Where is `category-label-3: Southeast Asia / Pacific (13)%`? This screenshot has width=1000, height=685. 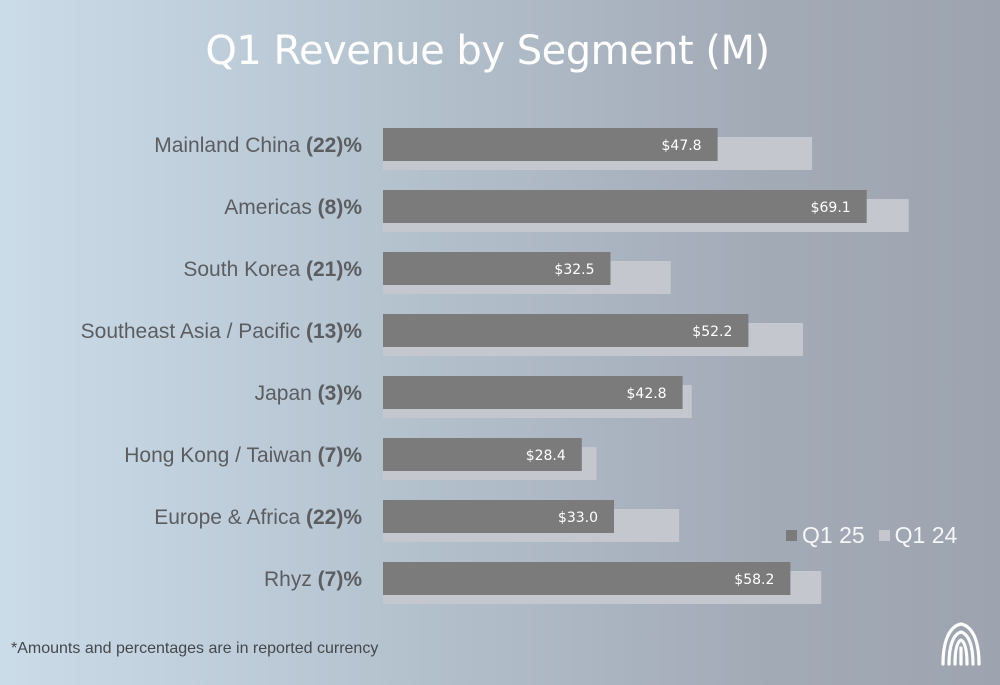 category-label-3: Southeast Asia / Pacific (13)% is located at coordinates (222, 331).